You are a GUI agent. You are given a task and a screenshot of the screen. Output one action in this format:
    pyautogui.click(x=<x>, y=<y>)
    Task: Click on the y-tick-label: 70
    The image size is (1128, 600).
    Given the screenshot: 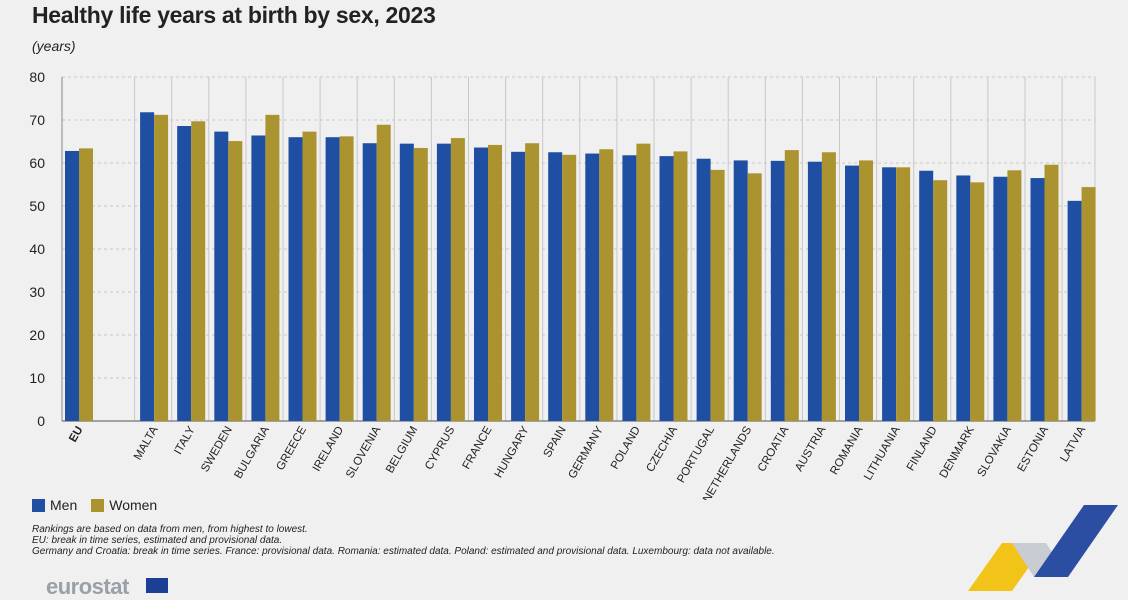 What is the action you would take?
    pyautogui.click(x=37, y=120)
    